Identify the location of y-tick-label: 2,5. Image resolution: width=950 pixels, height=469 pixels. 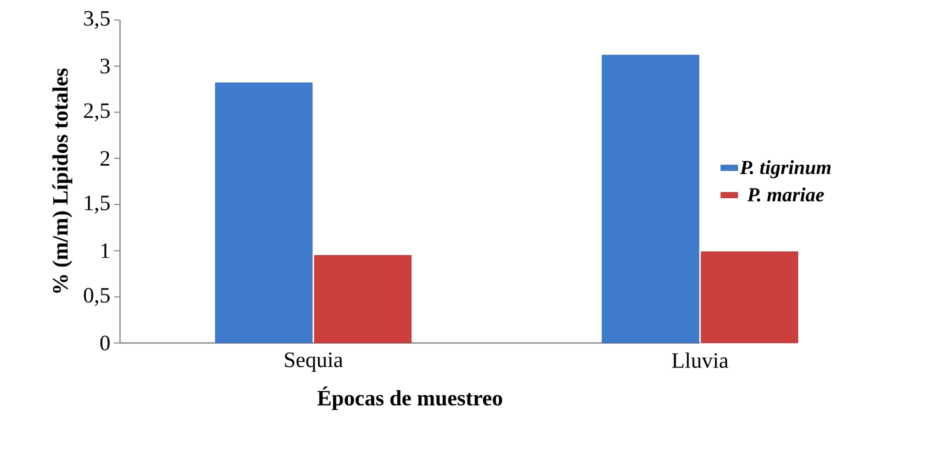
(97, 112).